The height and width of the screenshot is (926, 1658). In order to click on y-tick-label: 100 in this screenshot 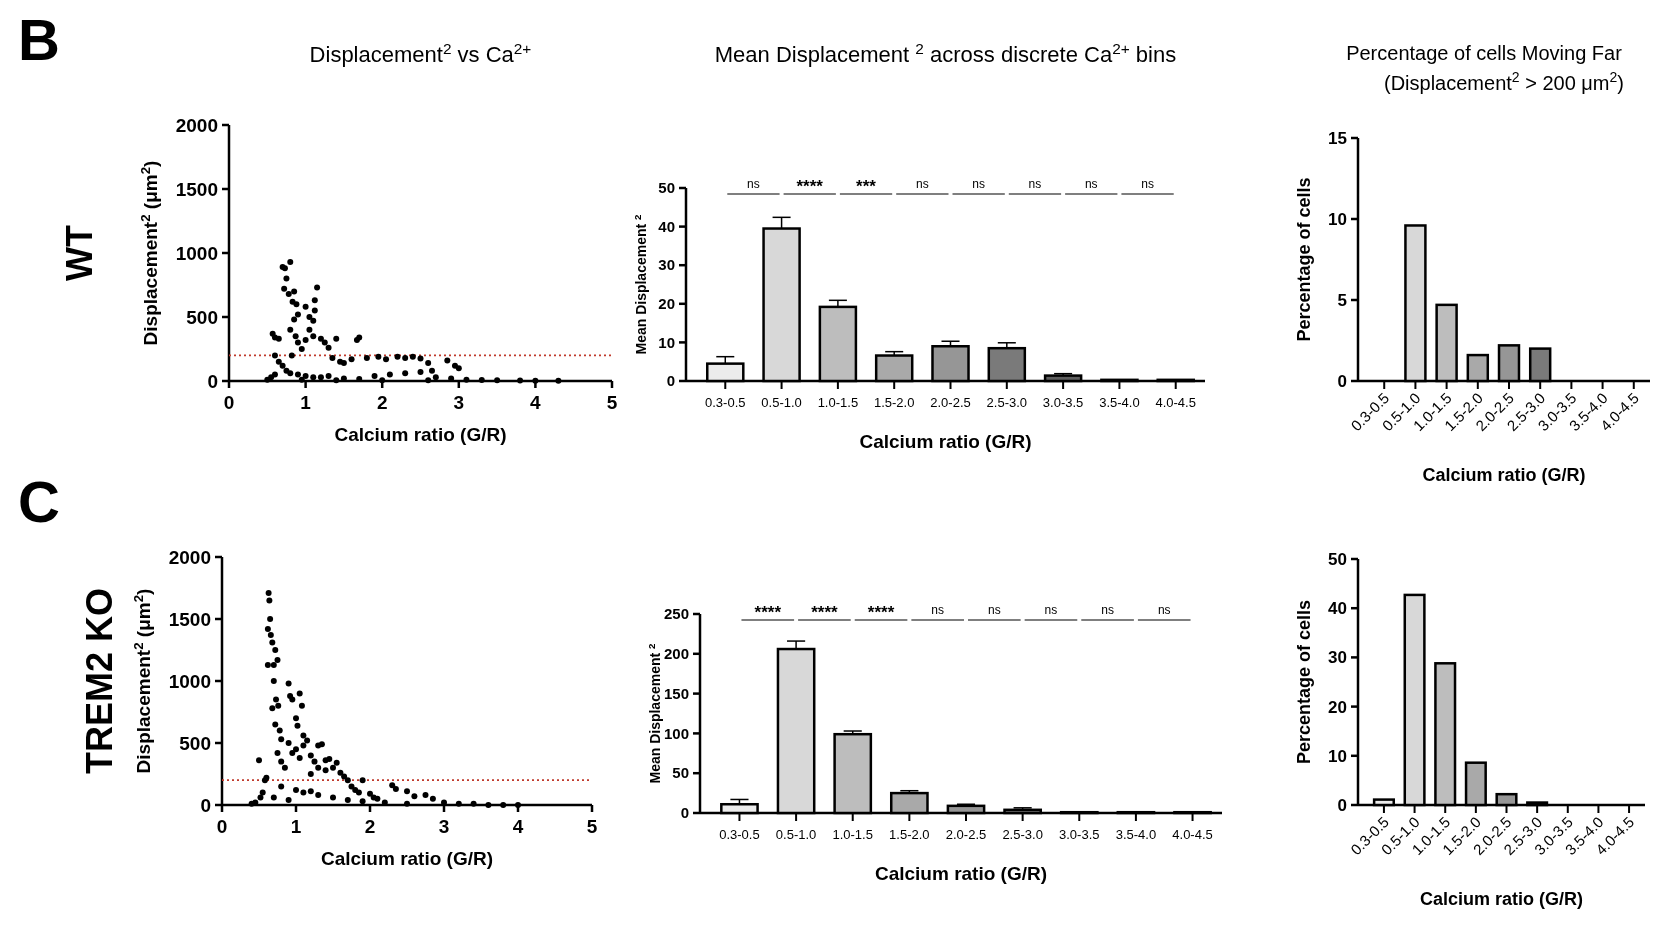, I will do `click(676, 733)`.